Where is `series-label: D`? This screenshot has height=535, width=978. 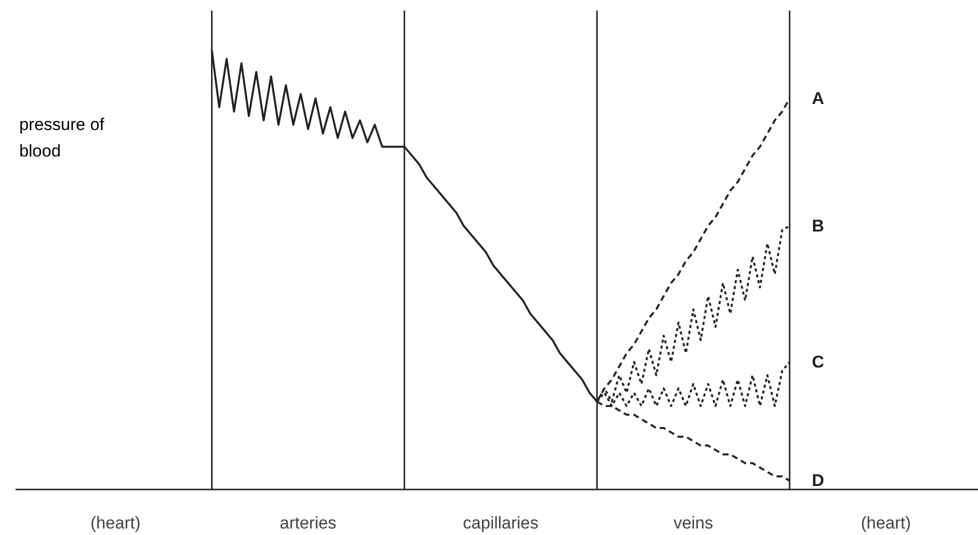
series-label: D is located at coordinates (818, 480).